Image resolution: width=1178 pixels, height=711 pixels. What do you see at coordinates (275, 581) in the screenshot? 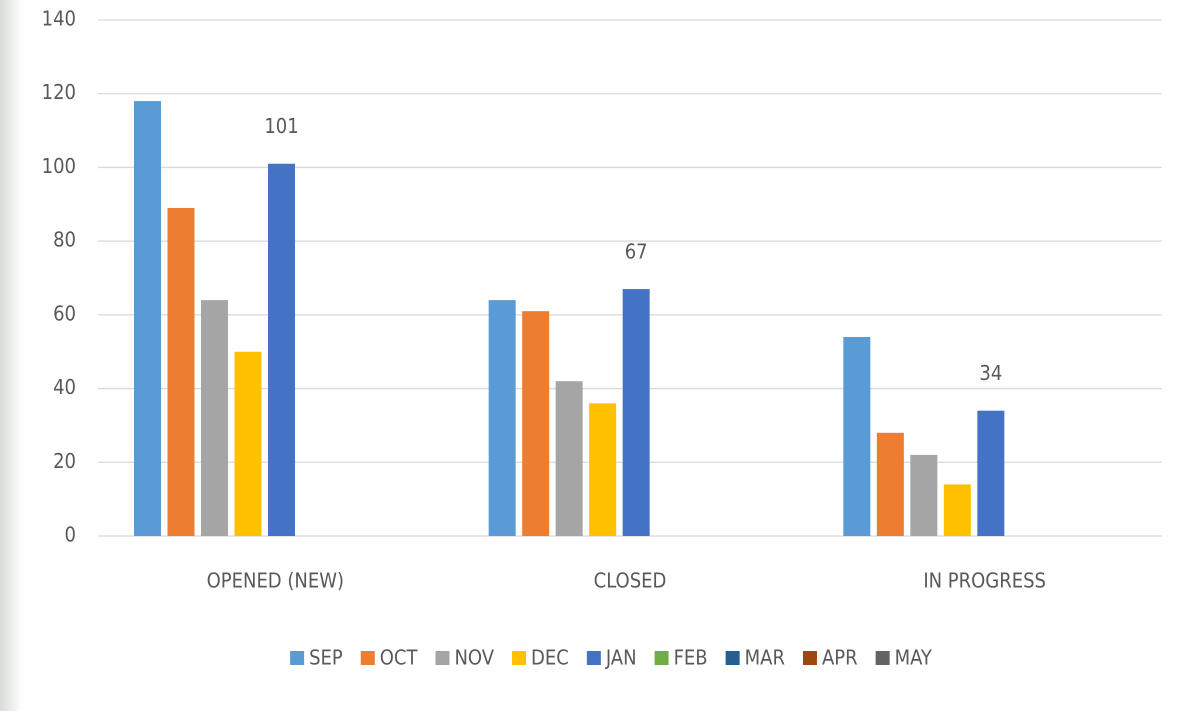
I see `x-tick-label: OPENED (NEW)` at bounding box center [275, 581].